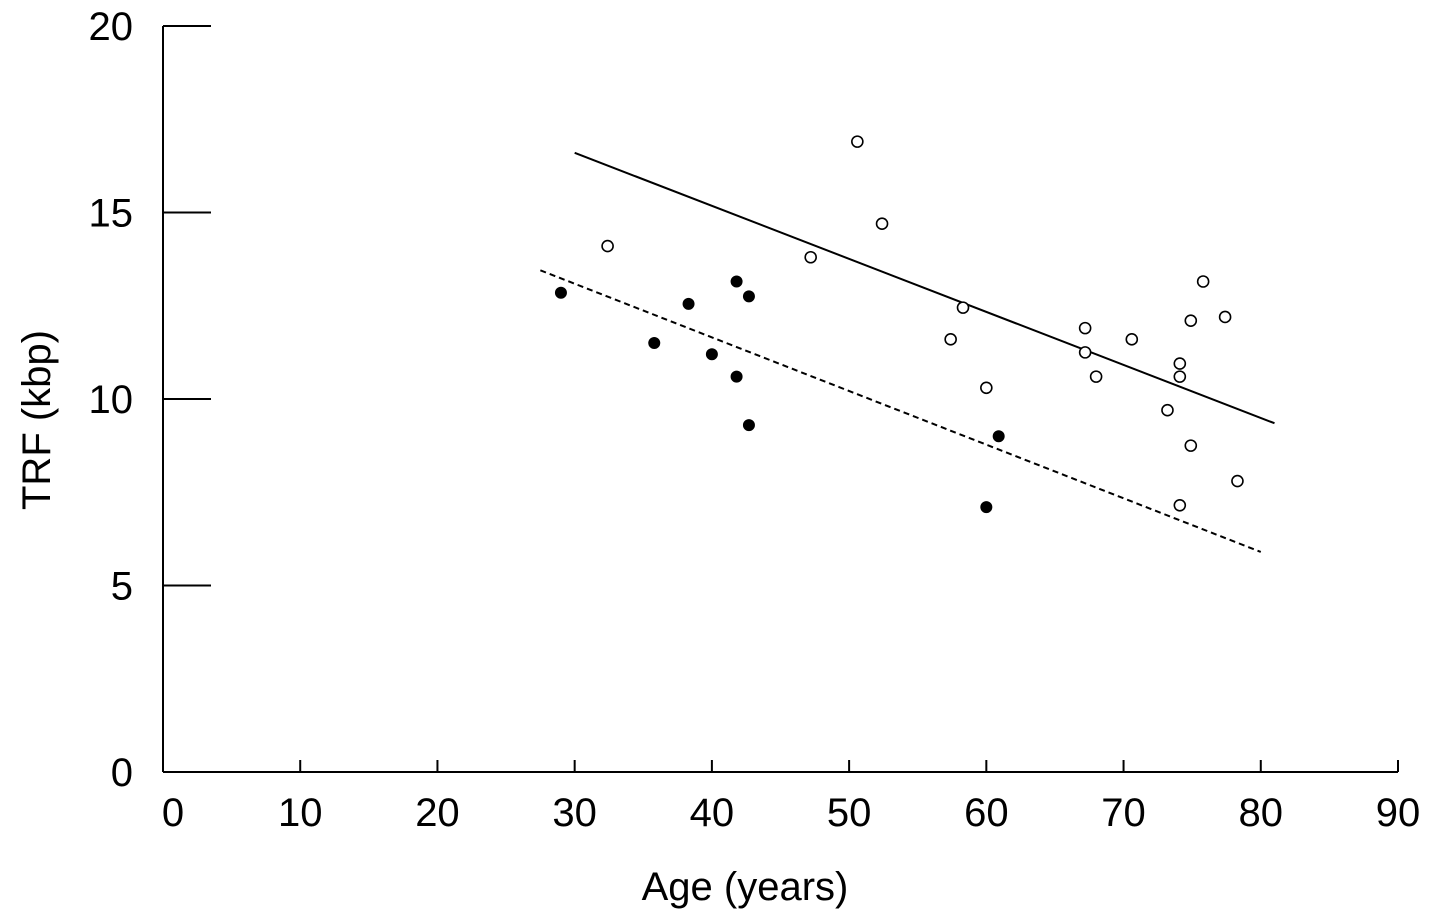 The width and height of the screenshot is (1441, 920). What do you see at coordinates (849, 813) in the screenshot?
I see `x-tick-label: 50` at bounding box center [849, 813].